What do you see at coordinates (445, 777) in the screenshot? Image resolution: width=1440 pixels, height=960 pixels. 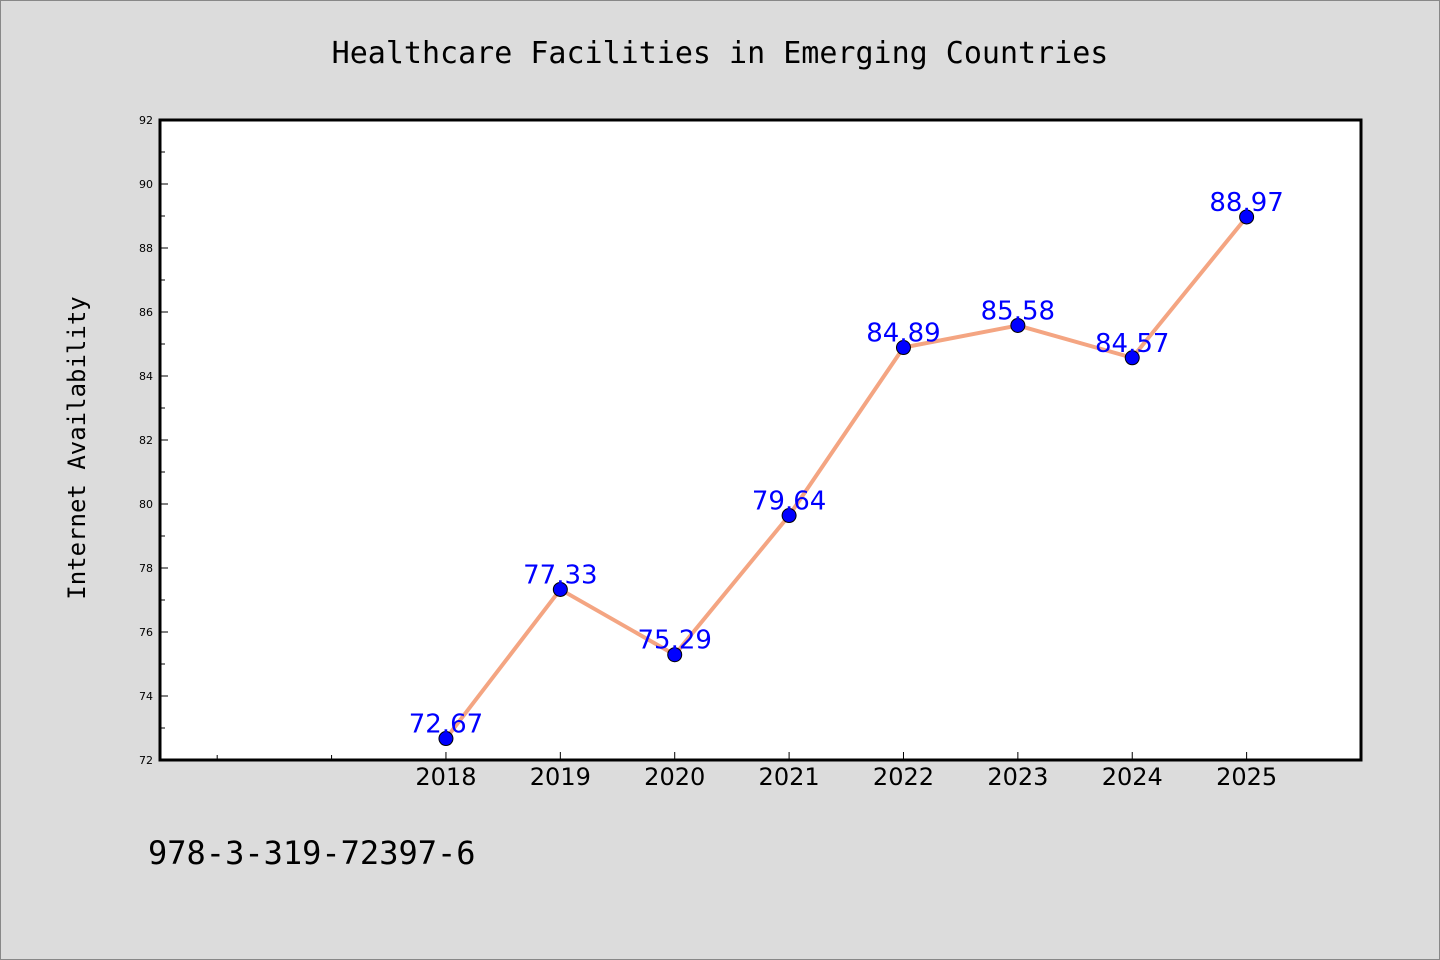 I see `x-tick-label: 2018` at bounding box center [445, 777].